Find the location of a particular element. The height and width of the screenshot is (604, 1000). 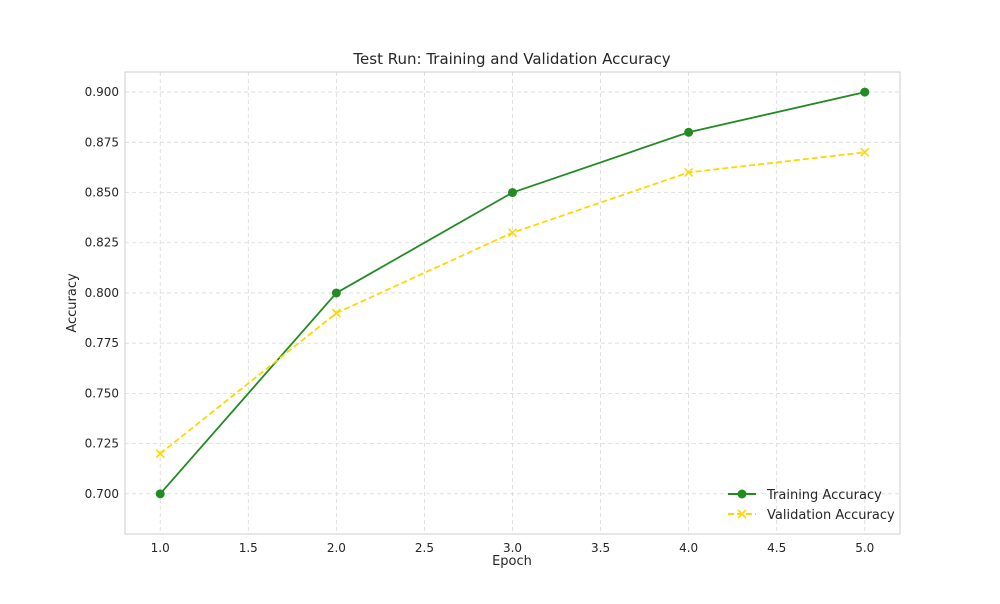

y-tick-label: 0.800 is located at coordinates (102, 293).